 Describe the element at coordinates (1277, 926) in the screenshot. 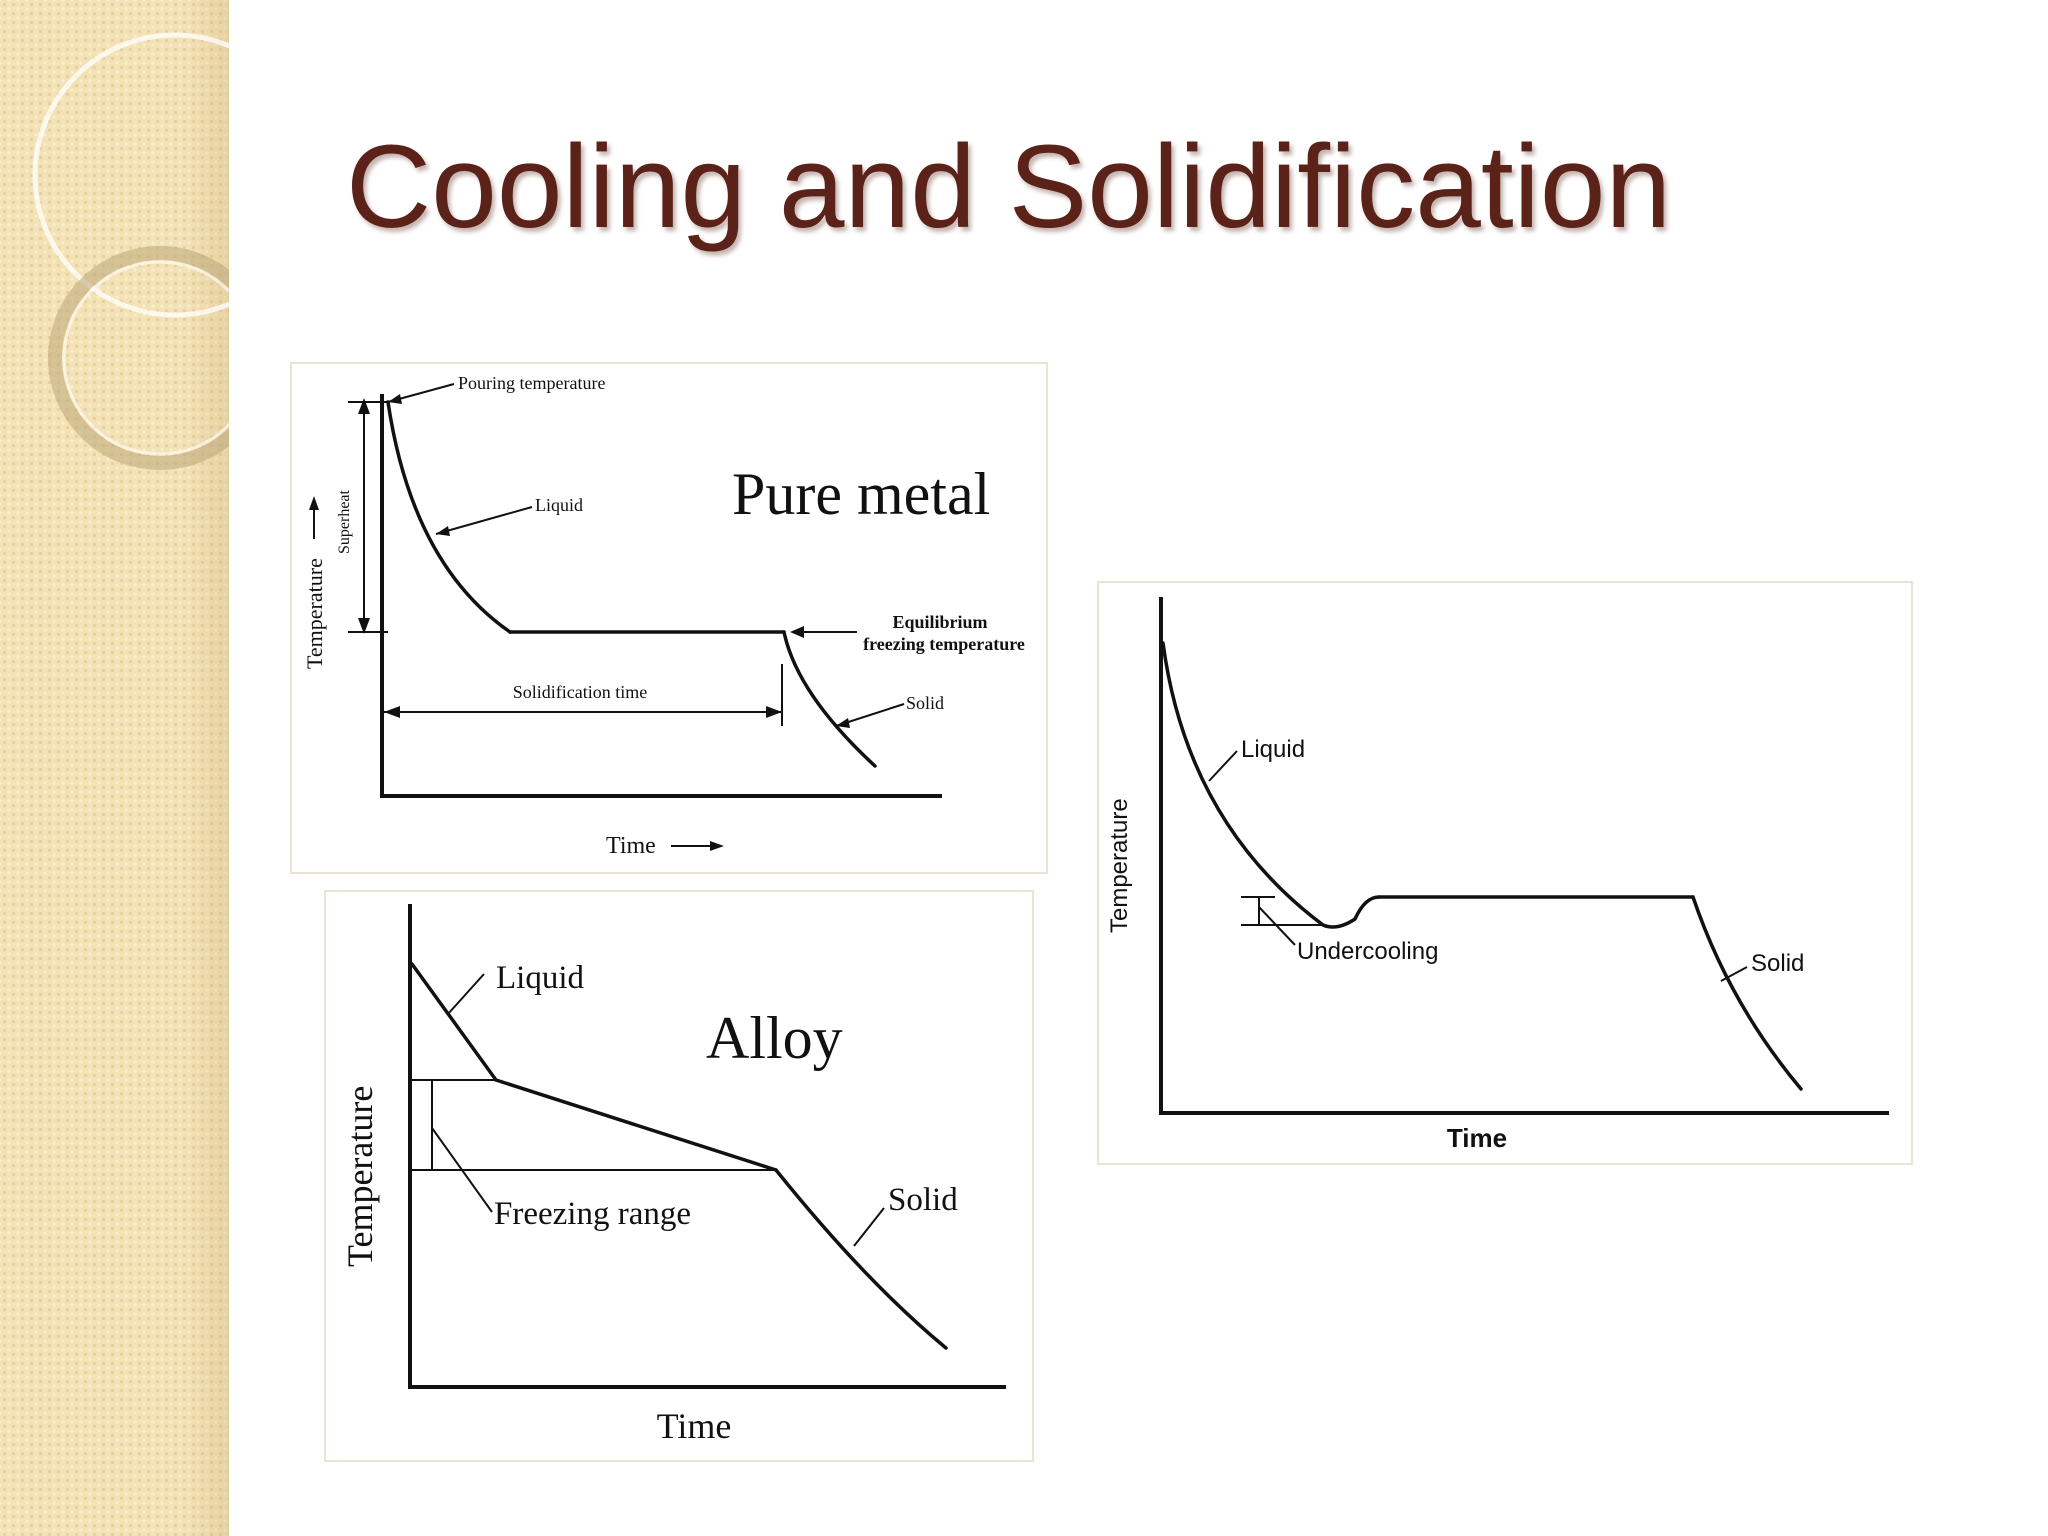

I see `undercooling-leader` at that location.